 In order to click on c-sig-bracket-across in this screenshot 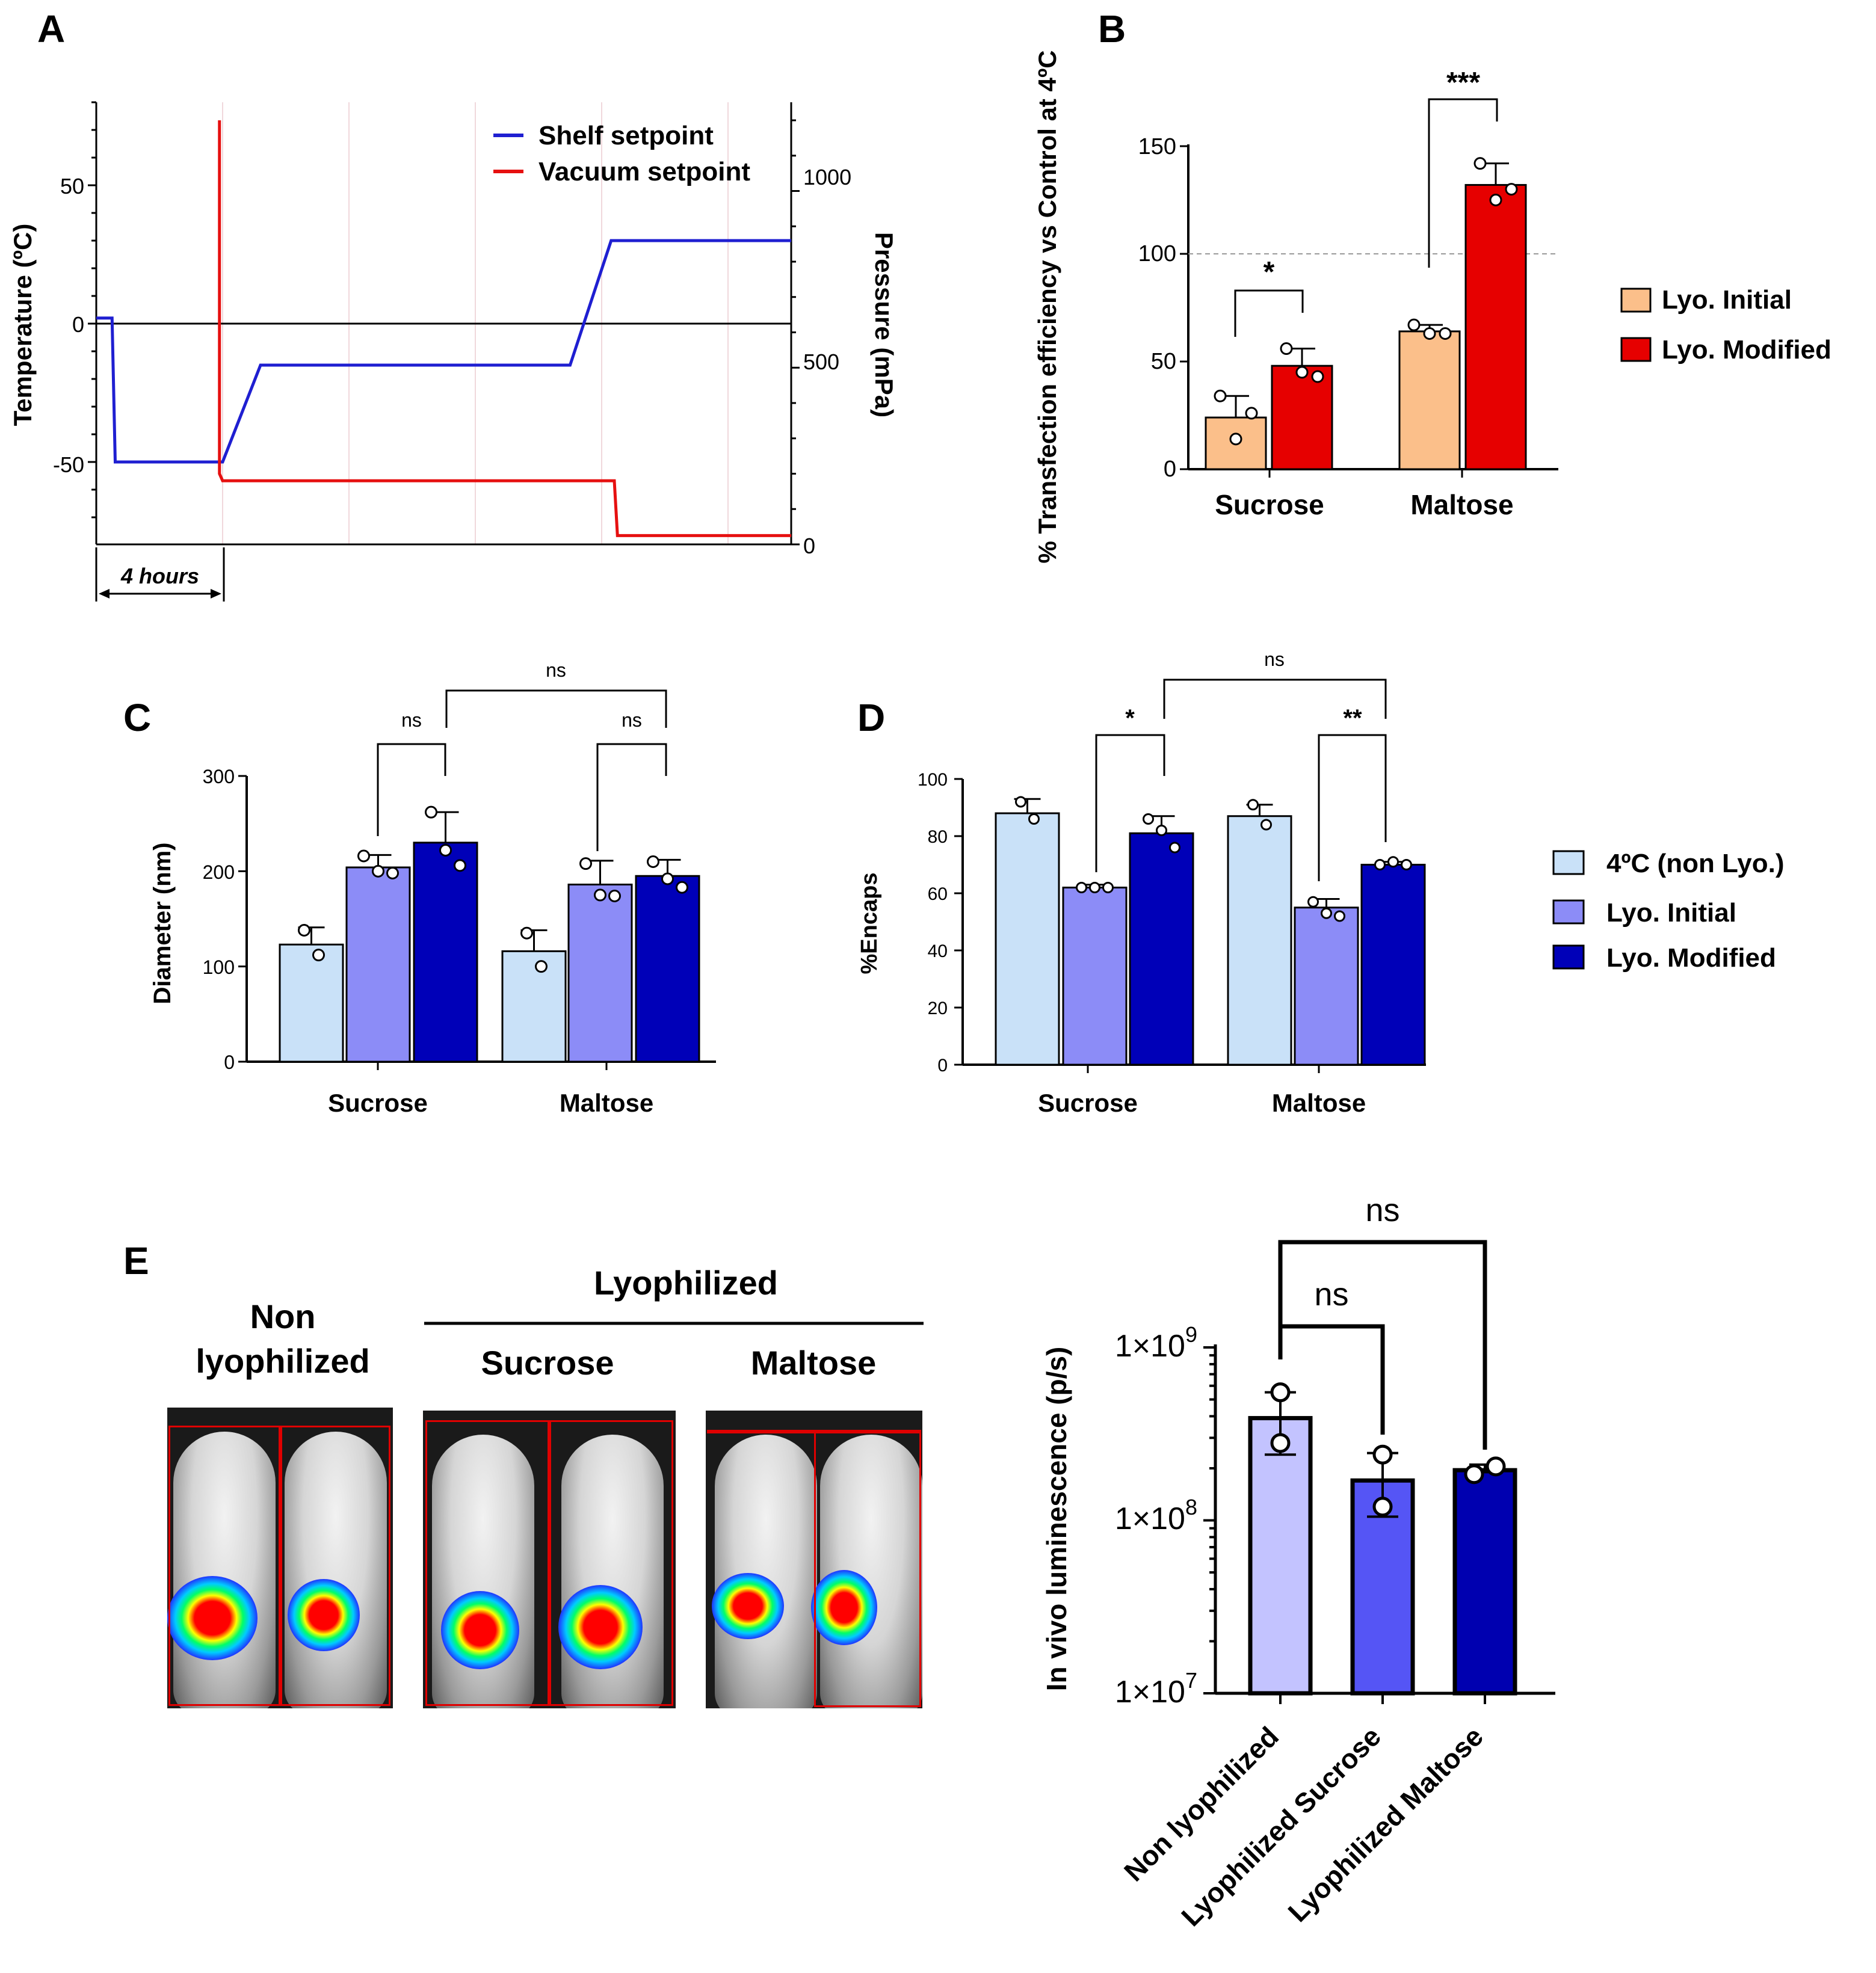, I will do `click(556, 708)`.